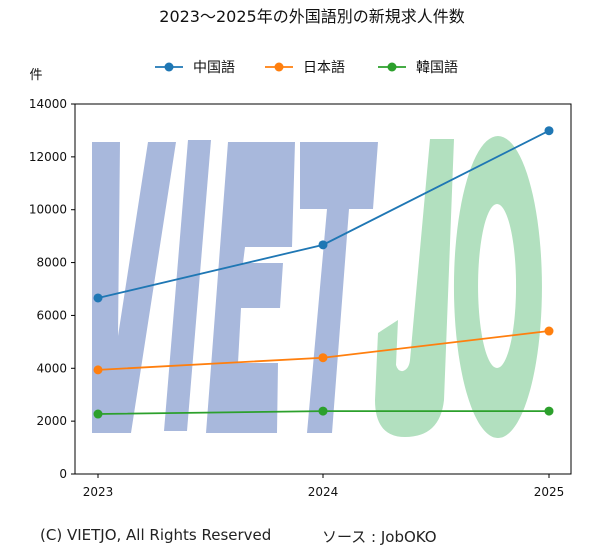  What do you see at coordinates (324, 68) in the screenshot?
I see `legend-label: 日本語` at bounding box center [324, 68].